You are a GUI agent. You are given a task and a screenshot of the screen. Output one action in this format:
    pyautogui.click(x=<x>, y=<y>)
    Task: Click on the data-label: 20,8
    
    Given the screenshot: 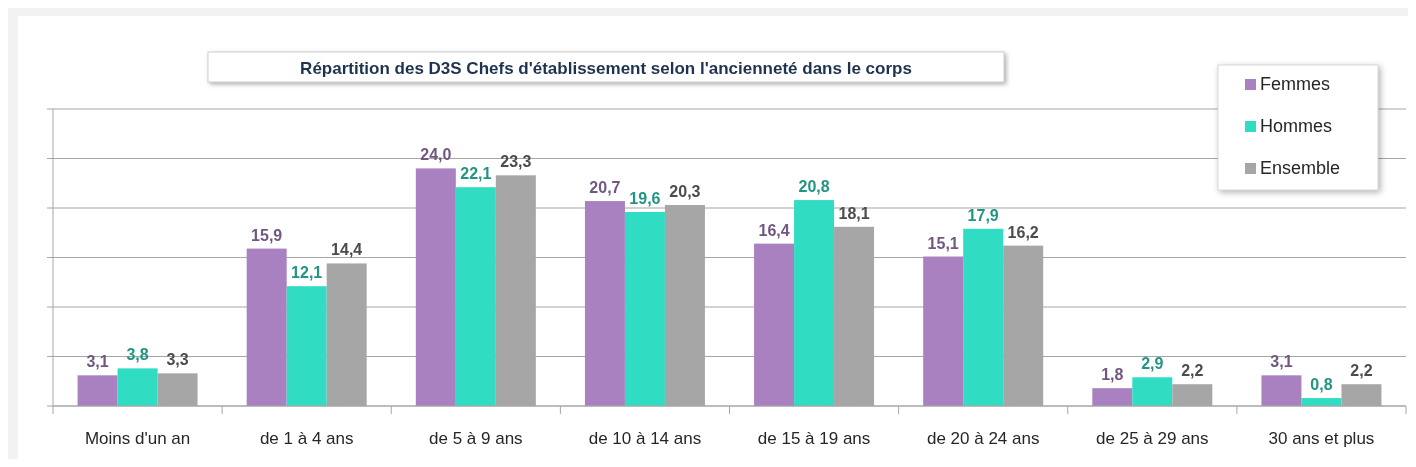 What is the action you would take?
    pyautogui.click(x=814, y=187)
    